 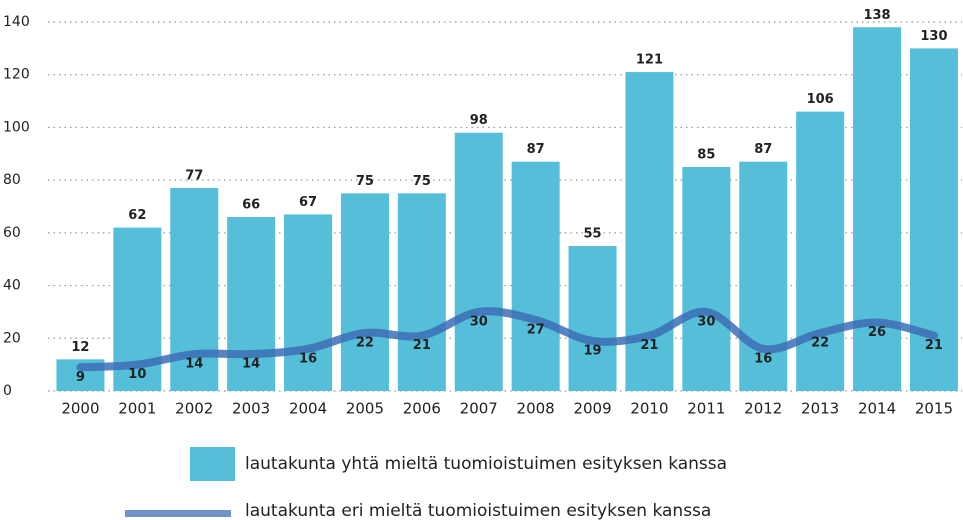 I want to click on line-value-label: 10, so click(x=137, y=374).